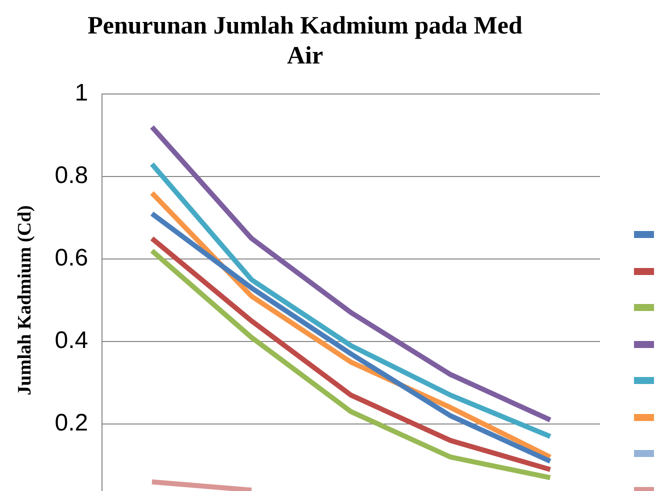 This screenshot has width=656, height=491. I want to click on y-tick-label: 0.2, so click(71, 423).